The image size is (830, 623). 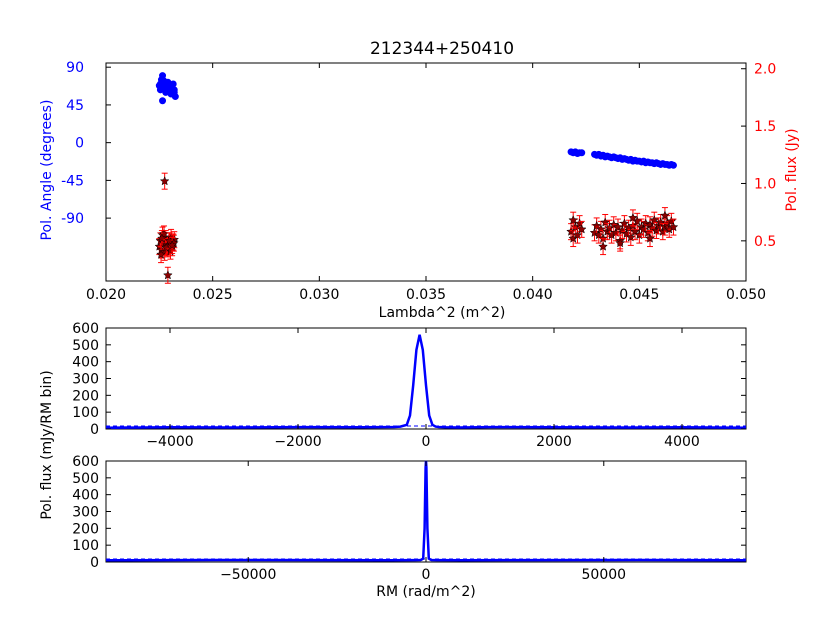 What do you see at coordinates (248, 575) in the screenshot?
I see `x-tick-label: −50000` at bounding box center [248, 575].